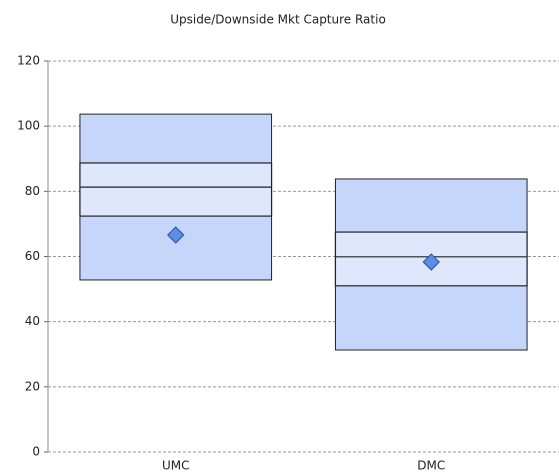 This screenshot has height=475, width=559. Describe the element at coordinates (431, 466) in the screenshot. I see `x-tick-label: DMC` at that location.